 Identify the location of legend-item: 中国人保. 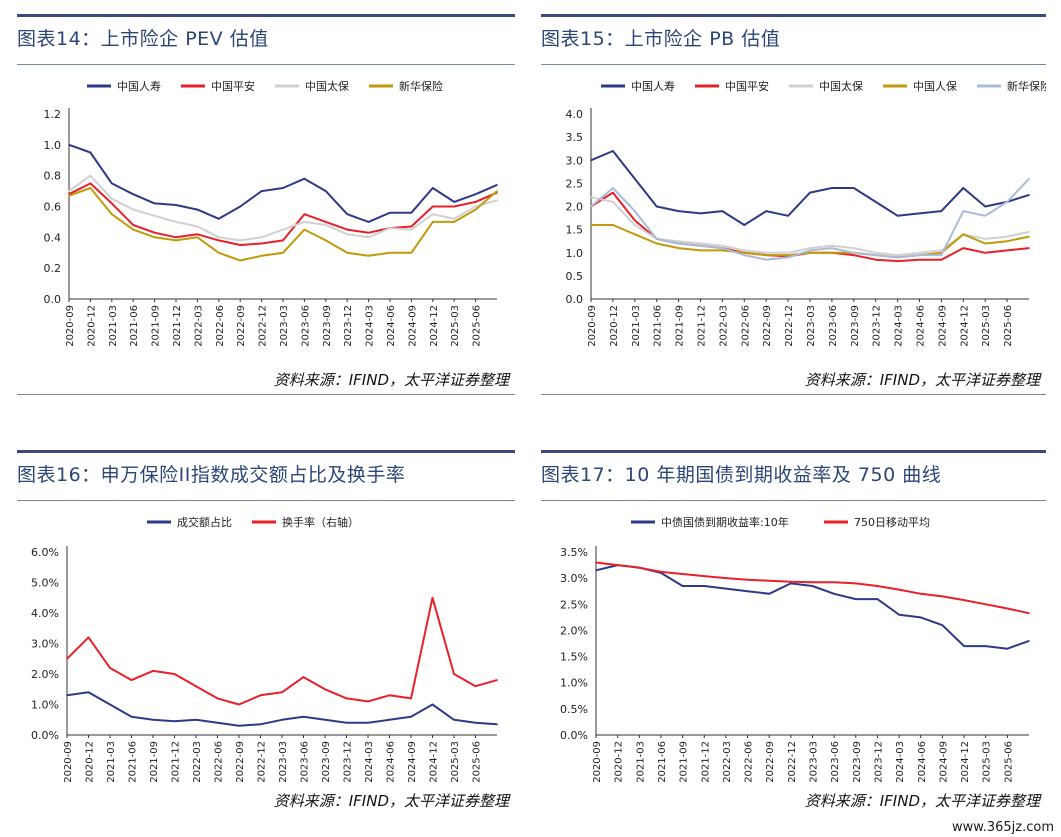
(920, 86).